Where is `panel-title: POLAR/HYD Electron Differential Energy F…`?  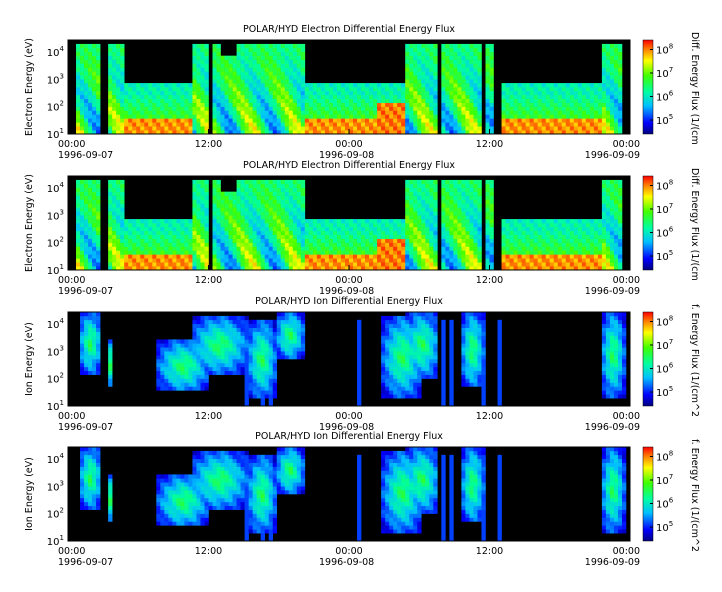
panel-title: POLAR/HYD Electron Differential Energy F… is located at coordinates (349, 29).